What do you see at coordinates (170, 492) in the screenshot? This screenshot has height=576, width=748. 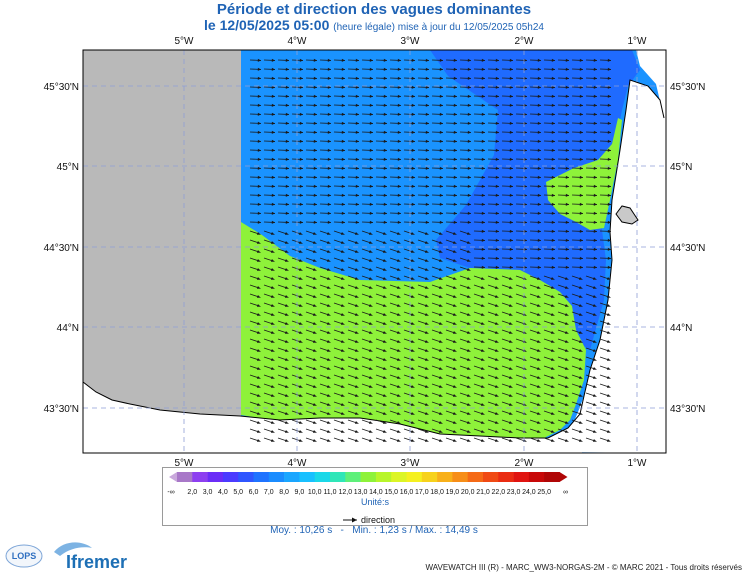 I see `legend-label-min: -∞` at bounding box center [170, 492].